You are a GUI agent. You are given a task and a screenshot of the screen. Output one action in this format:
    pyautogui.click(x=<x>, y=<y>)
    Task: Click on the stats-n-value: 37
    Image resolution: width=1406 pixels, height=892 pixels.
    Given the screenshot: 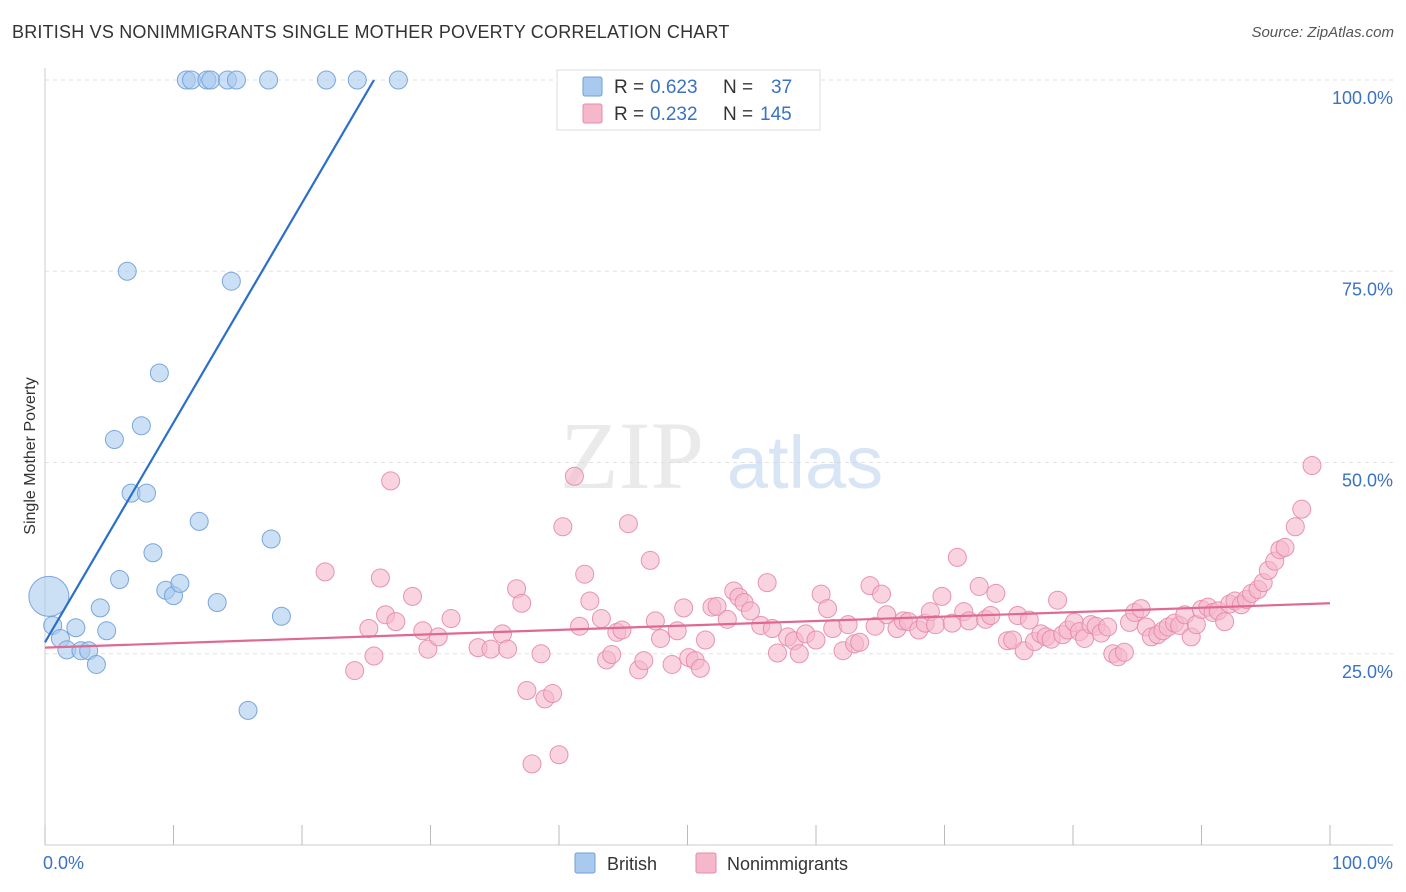 What is the action you would take?
    pyautogui.click(x=781, y=87)
    